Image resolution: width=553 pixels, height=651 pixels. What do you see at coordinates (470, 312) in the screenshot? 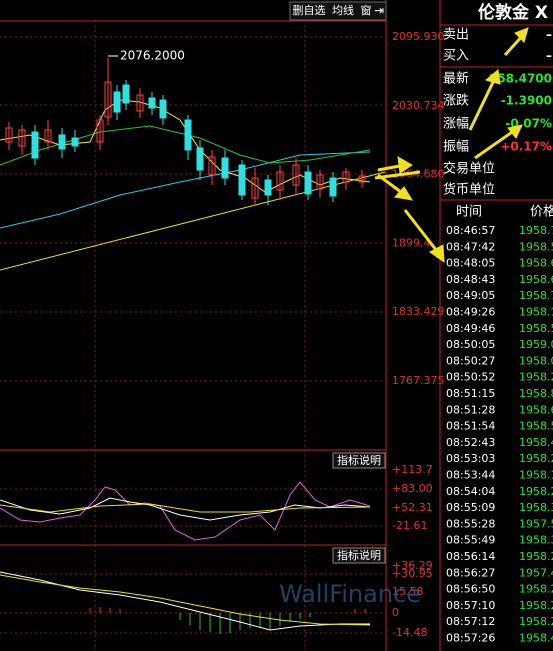
I see `trade-time: 08:49:26` at bounding box center [470, 312].